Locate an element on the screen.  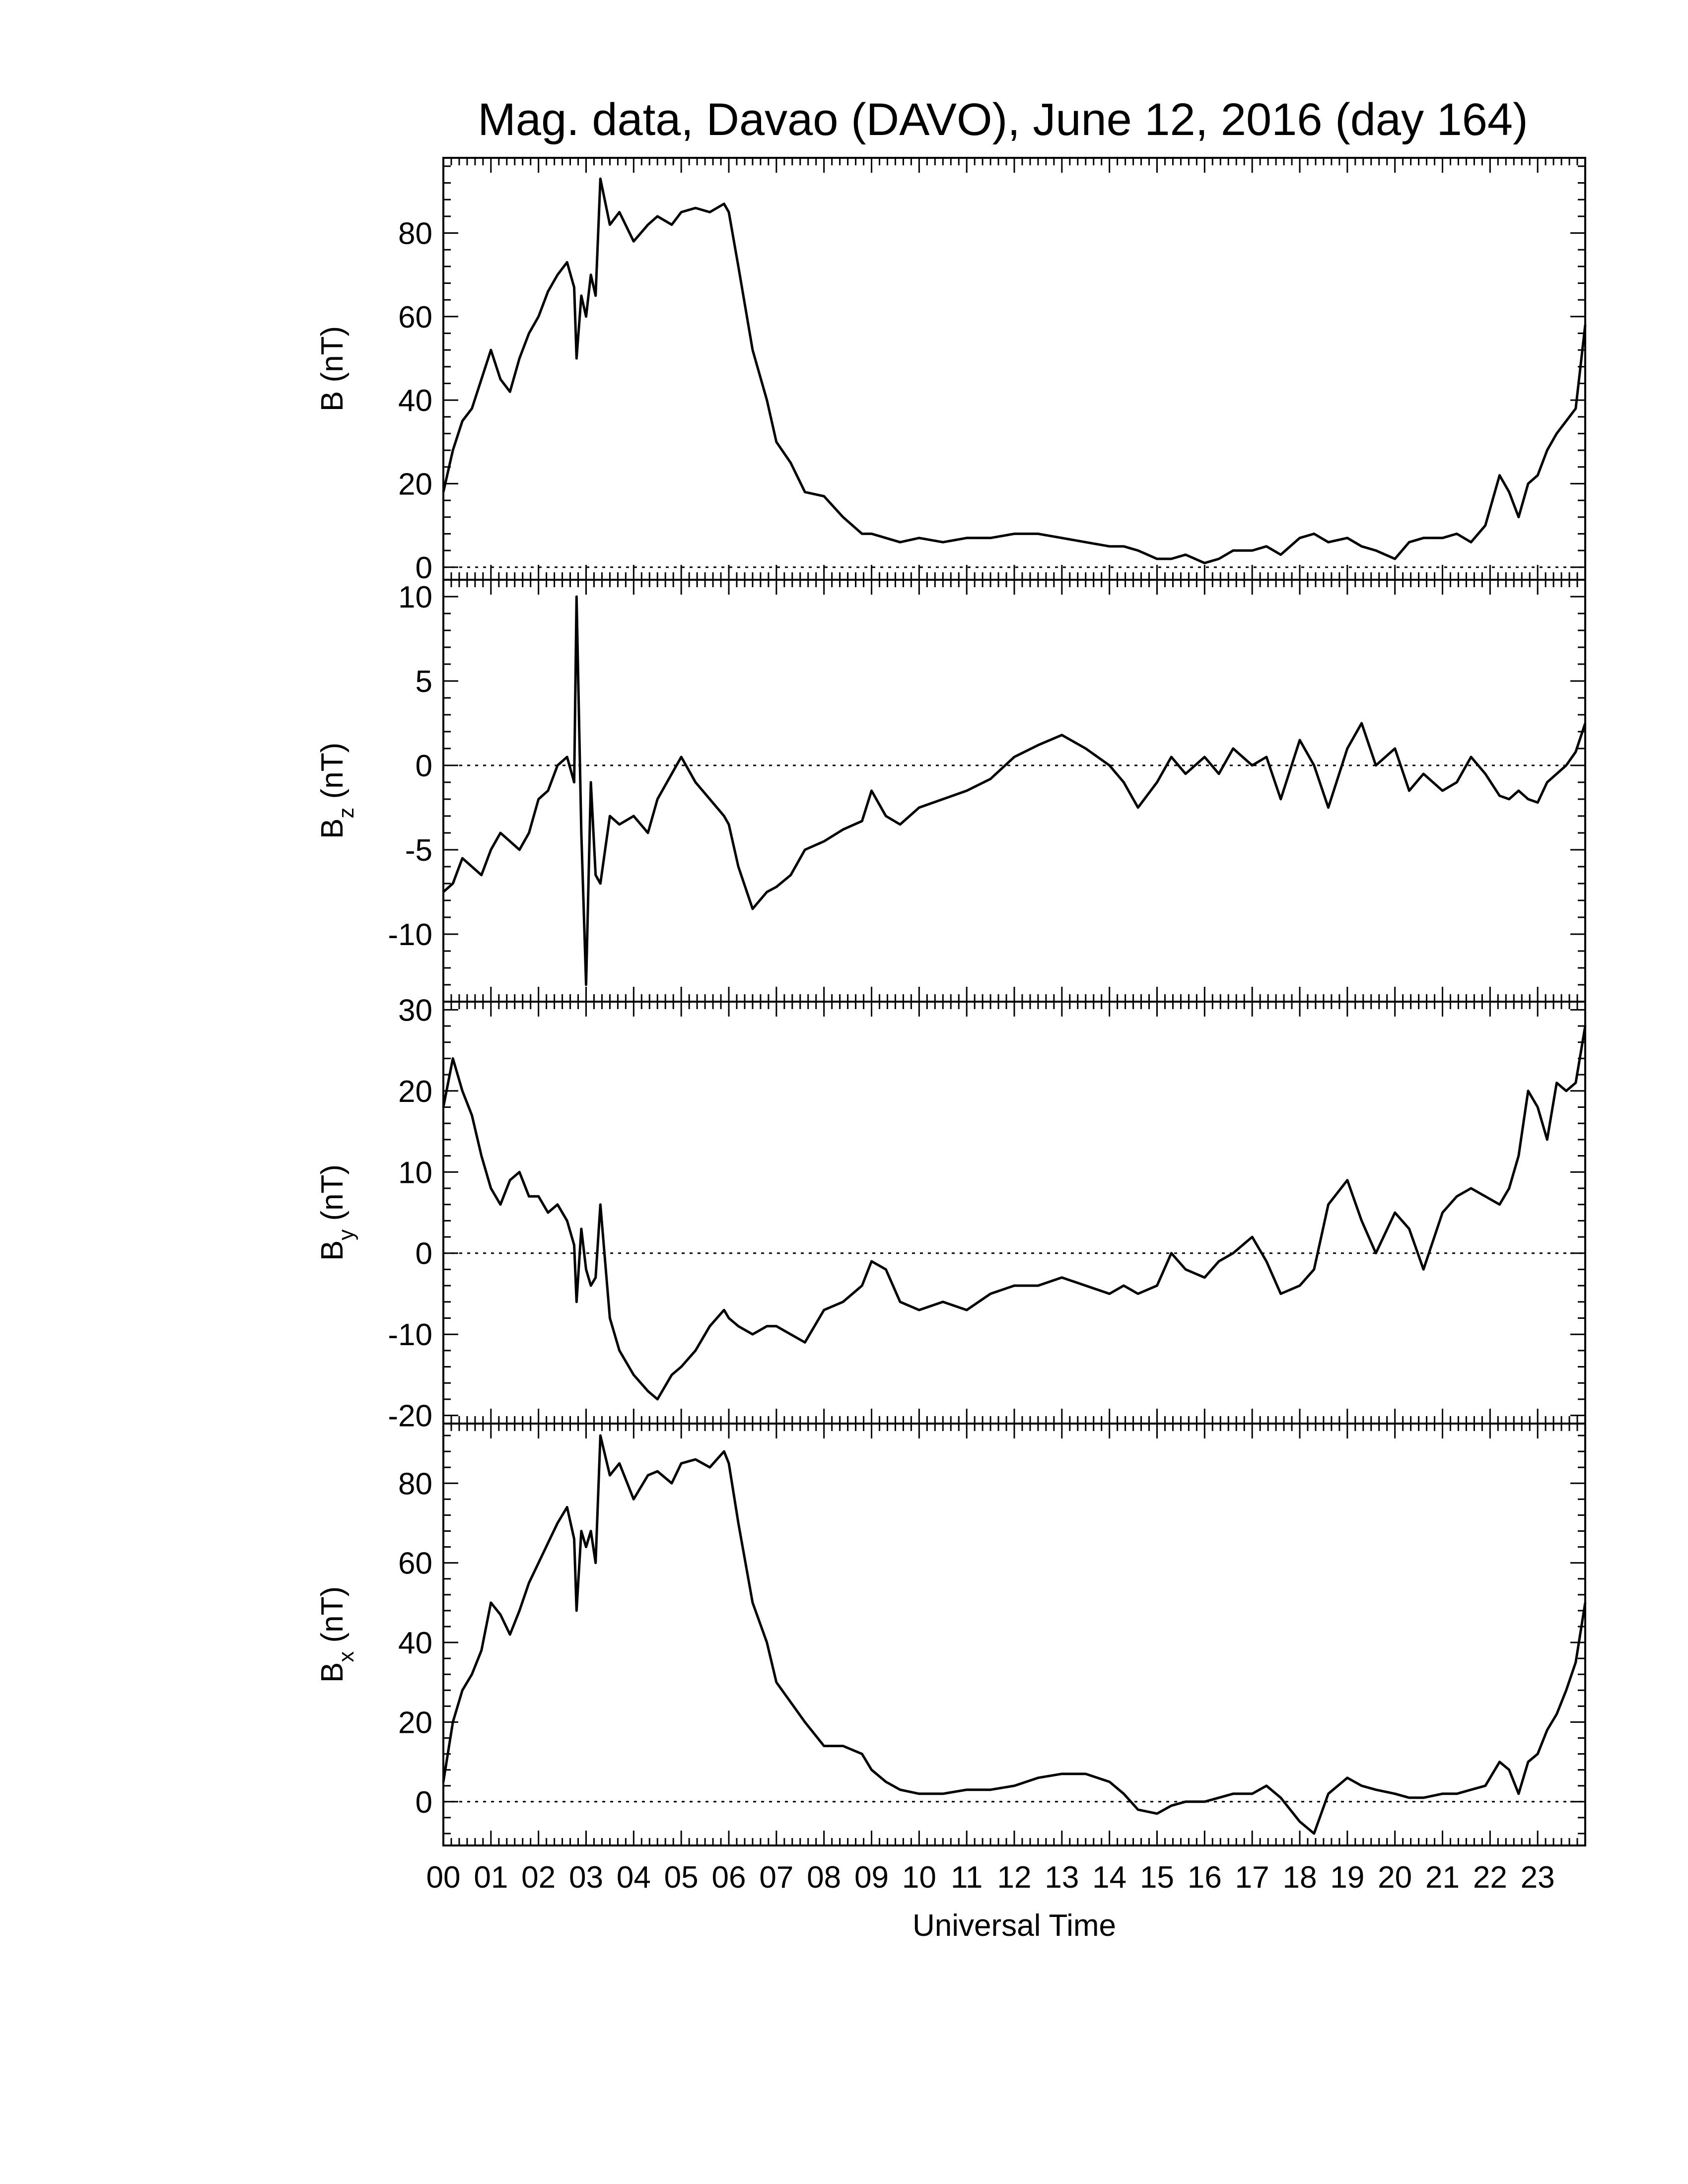
y-axis-label: Bz (nT) is located at coordinates (336, 791).